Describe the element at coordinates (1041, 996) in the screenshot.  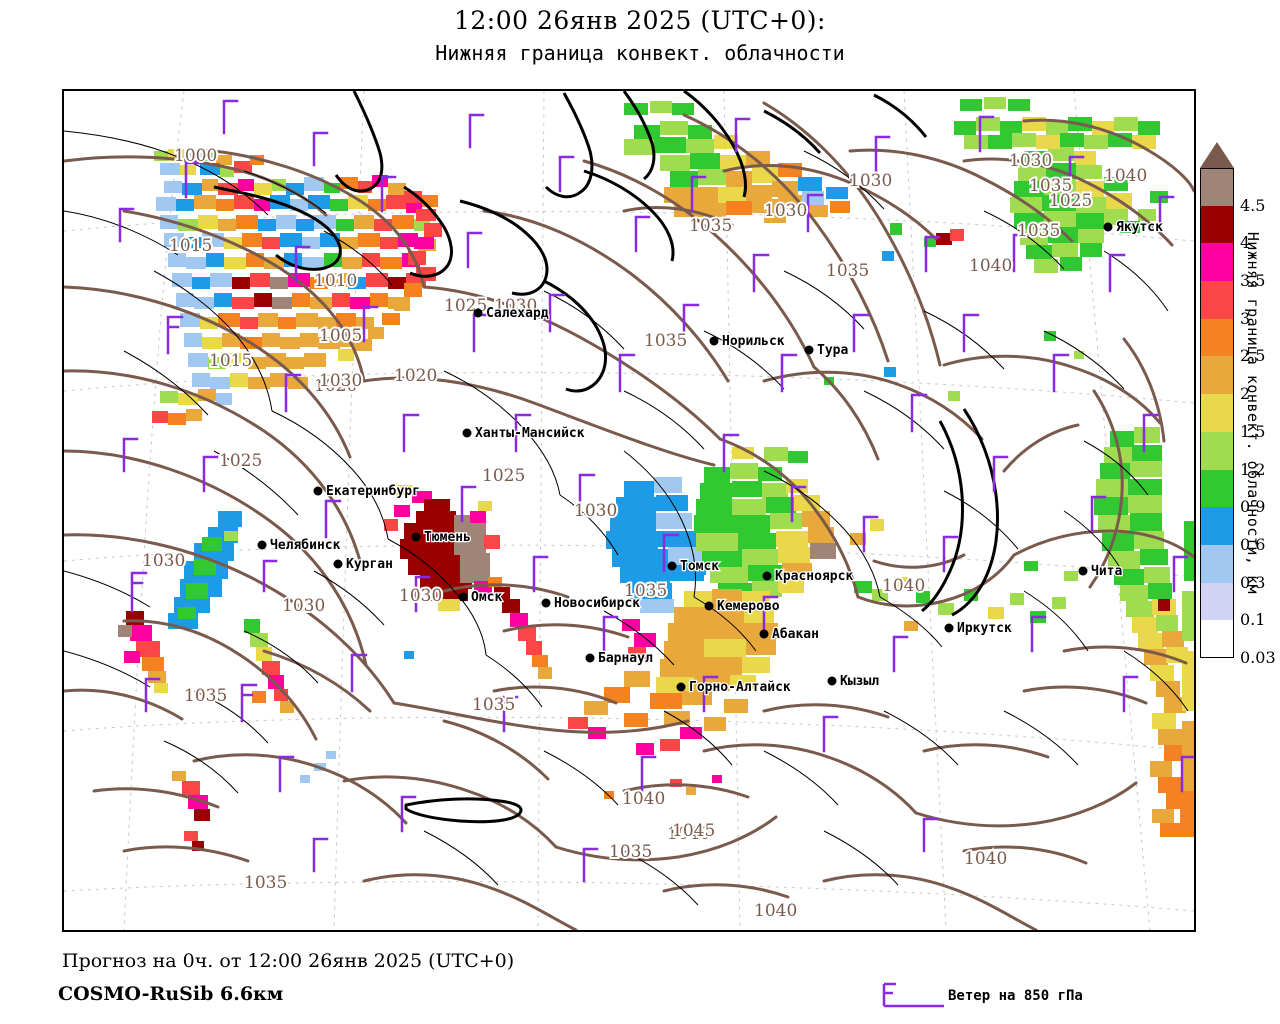
I see `wind-legend: Ветер на 850 гПа` at that location.